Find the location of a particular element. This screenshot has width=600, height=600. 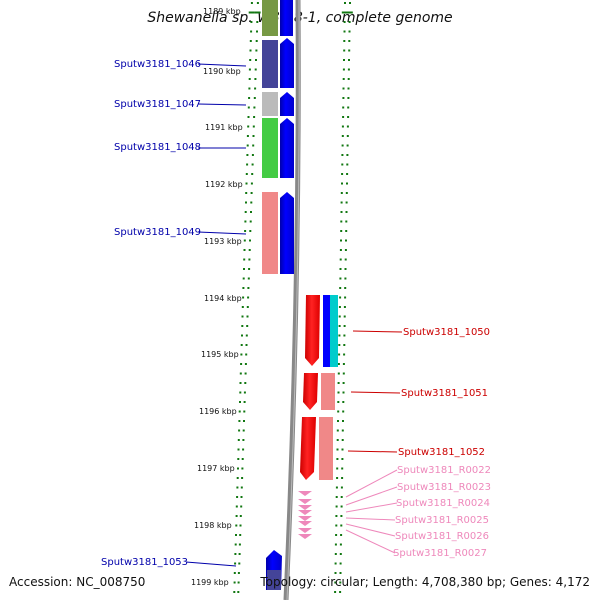

gene-label: Sputw3181_1052 is located at coordinates (441, 452).